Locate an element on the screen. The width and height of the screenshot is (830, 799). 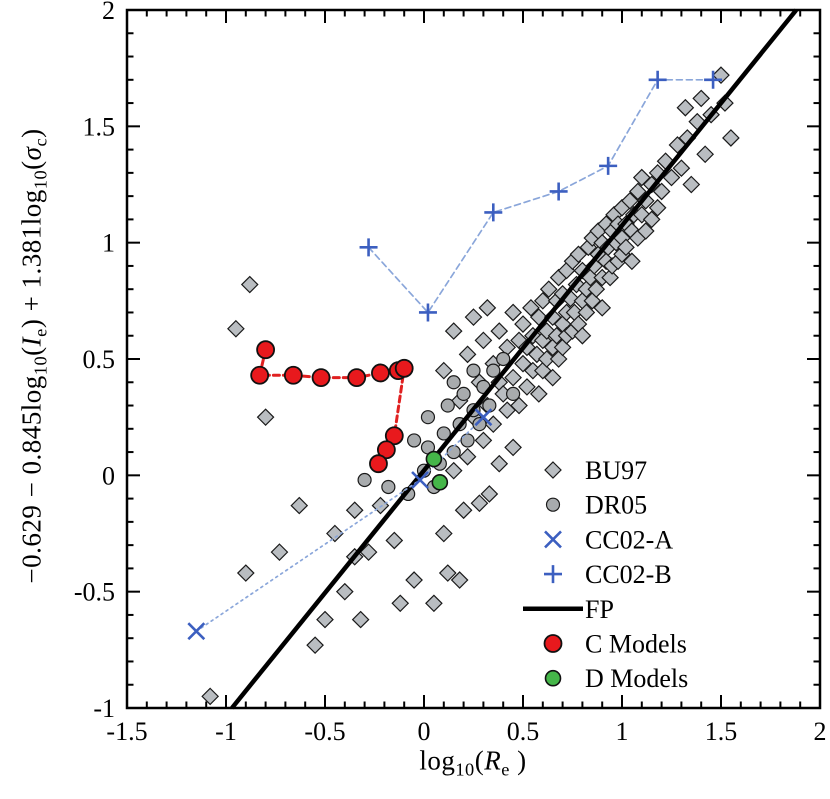
svg-text: C Models is located at coordinates (636, 644).